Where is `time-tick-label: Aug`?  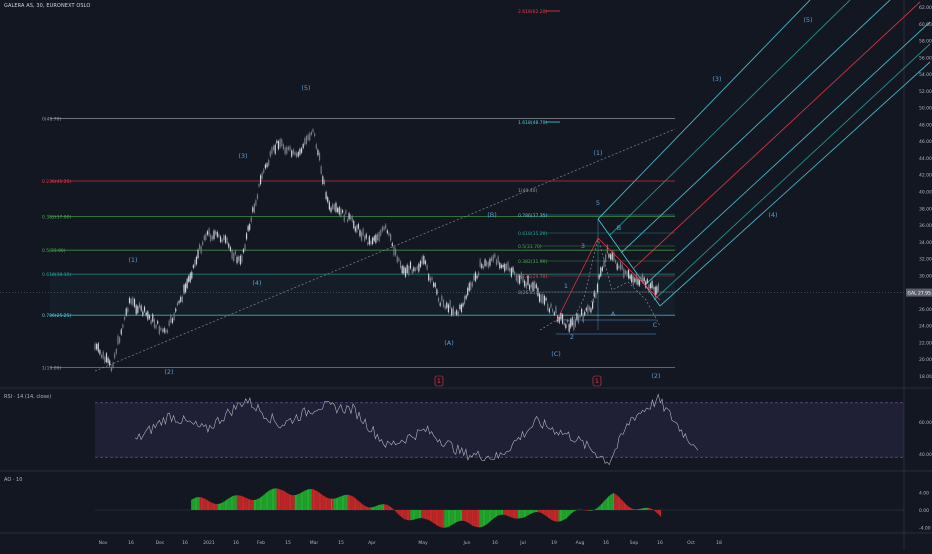 time-tick-label: Aug is located at coordinates (580, 543).